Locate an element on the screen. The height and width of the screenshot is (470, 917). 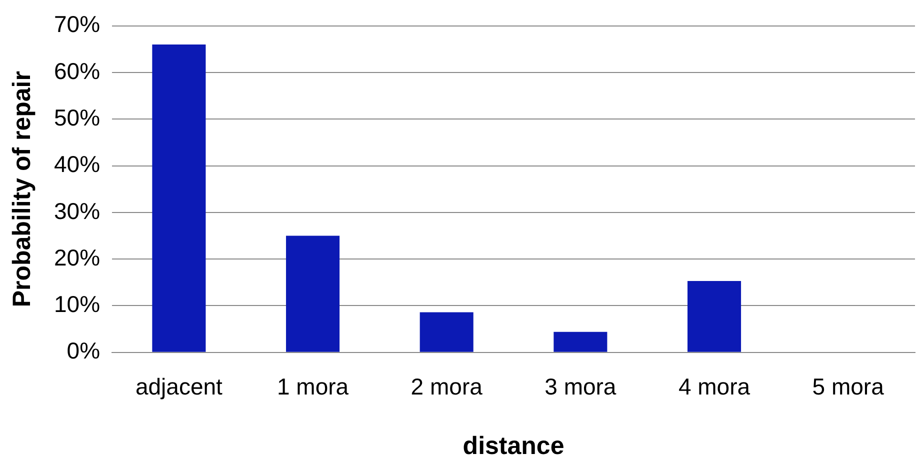
y-tick-label: 60% is located at coordinates (77, 71).